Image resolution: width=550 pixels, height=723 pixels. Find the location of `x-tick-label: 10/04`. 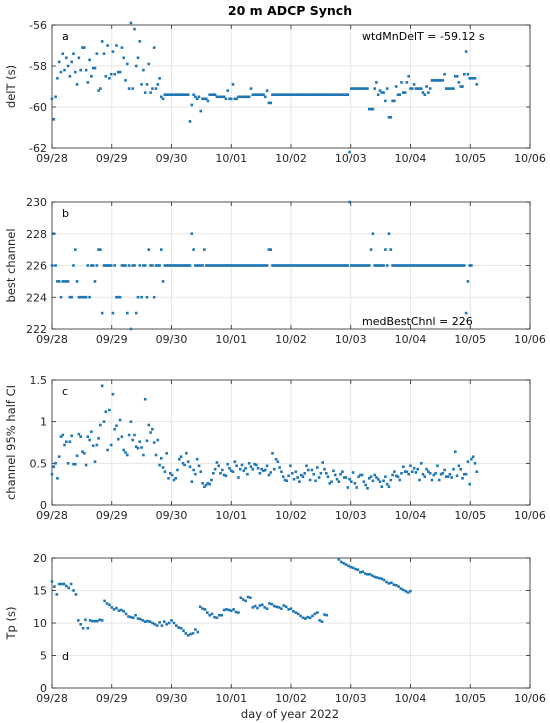

x-tick-label: 10/04 is located at coordinates (411, 339).